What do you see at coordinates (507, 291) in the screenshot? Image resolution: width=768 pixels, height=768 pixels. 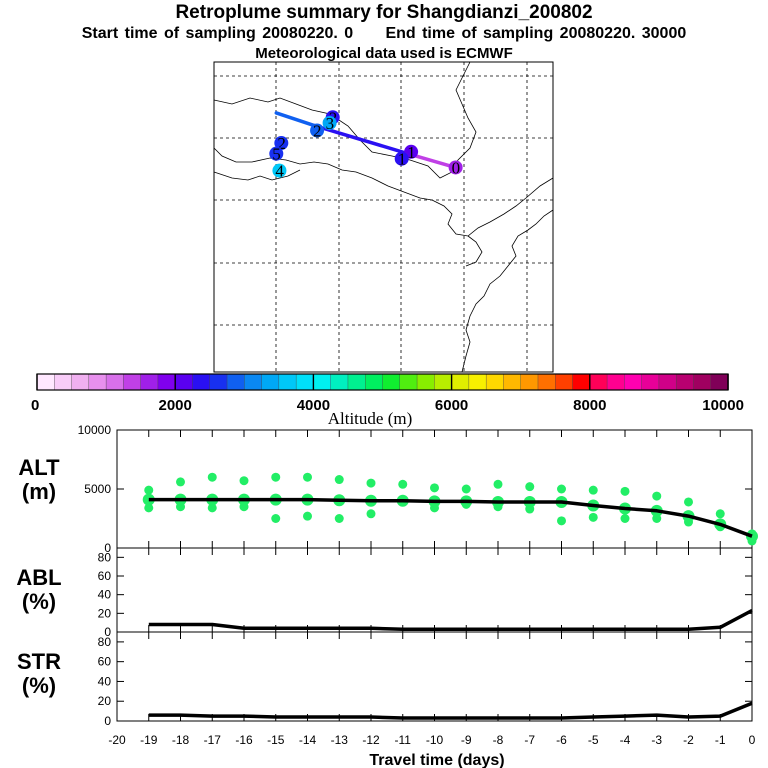 I see `coastline-east` at bounding box center [507, 291].